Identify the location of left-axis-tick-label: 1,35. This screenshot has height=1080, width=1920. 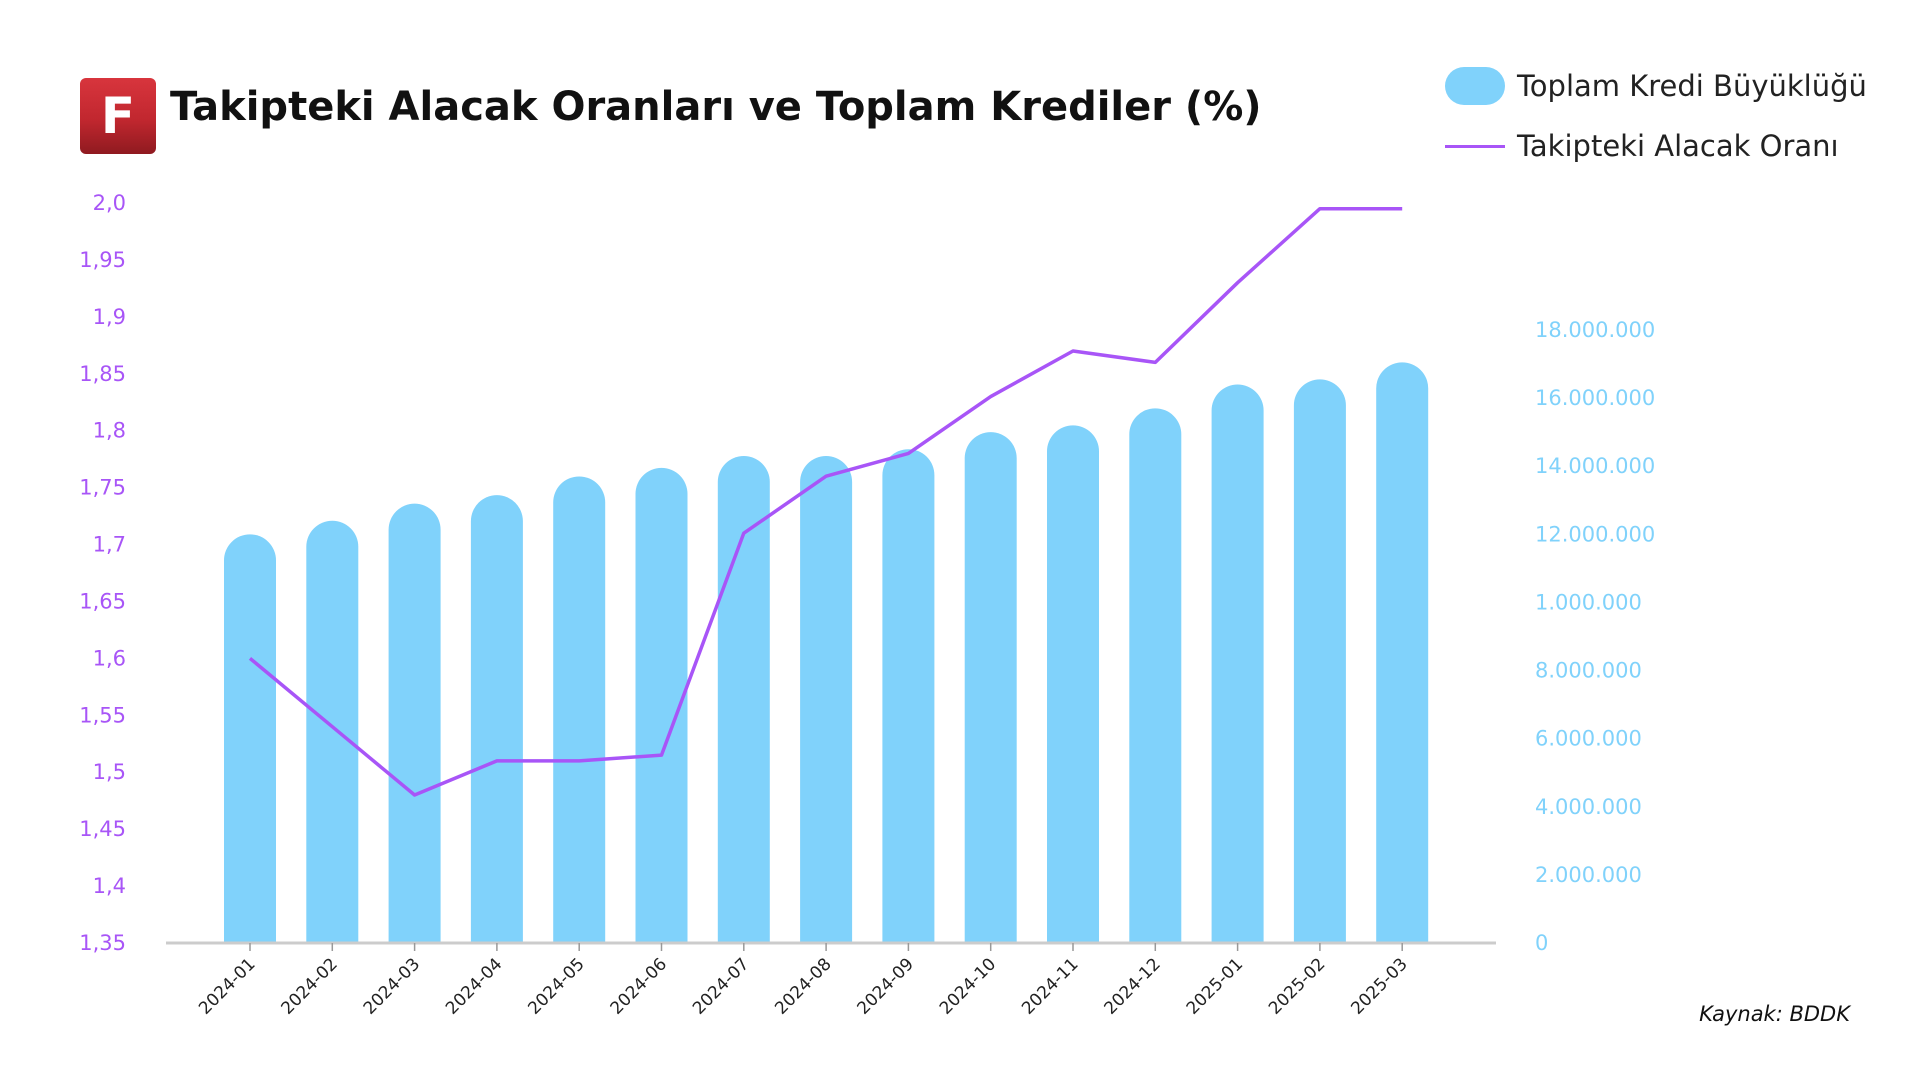
(102, 943).